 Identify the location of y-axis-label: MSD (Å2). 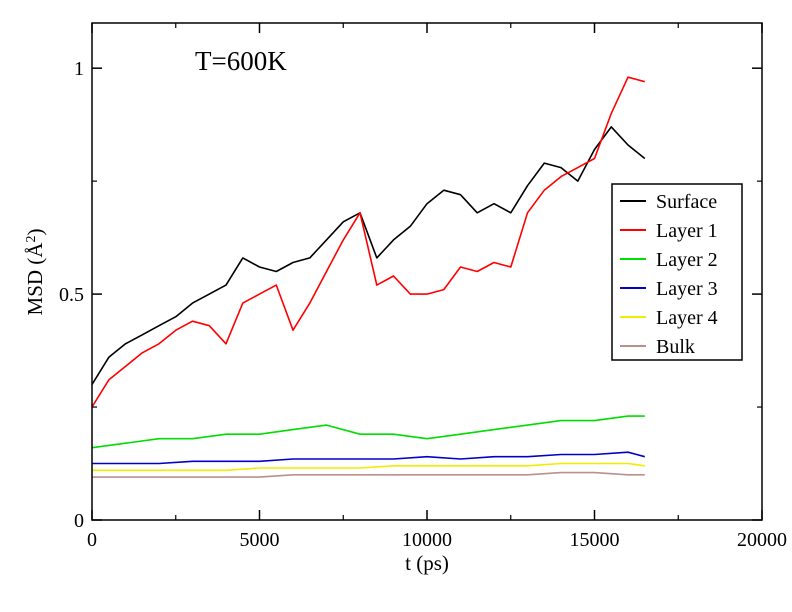
(35, 272).